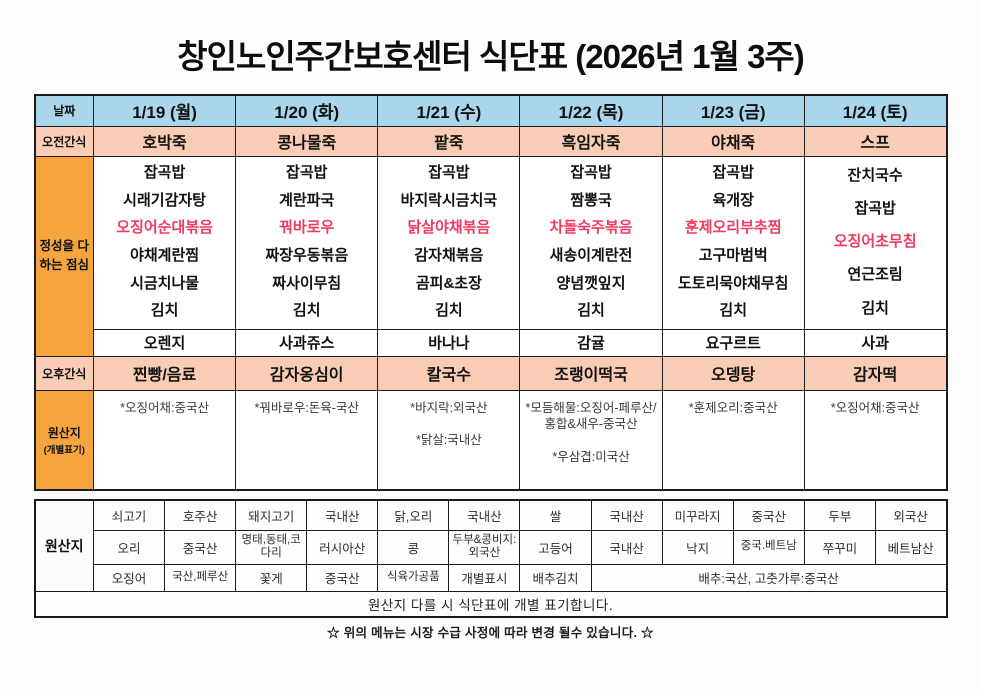 The image size is (981, 694). What do you see at coordinates (449, 256) in the screenshot?
I see `menu-item: 감자채볶음` at bounding box center [449, 256].